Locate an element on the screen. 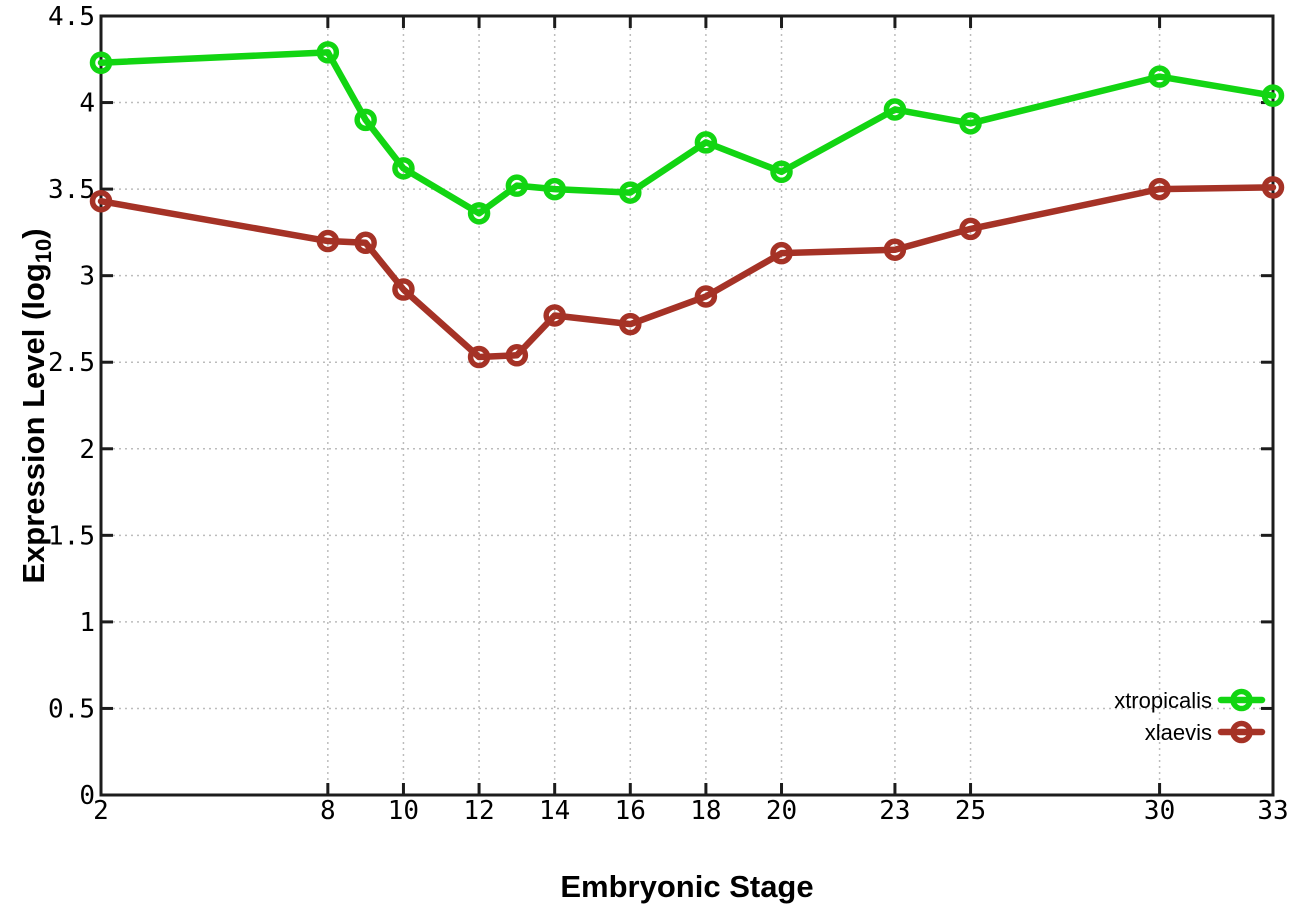  x-tick-label: 30 is located at coordinates (1159, 811).